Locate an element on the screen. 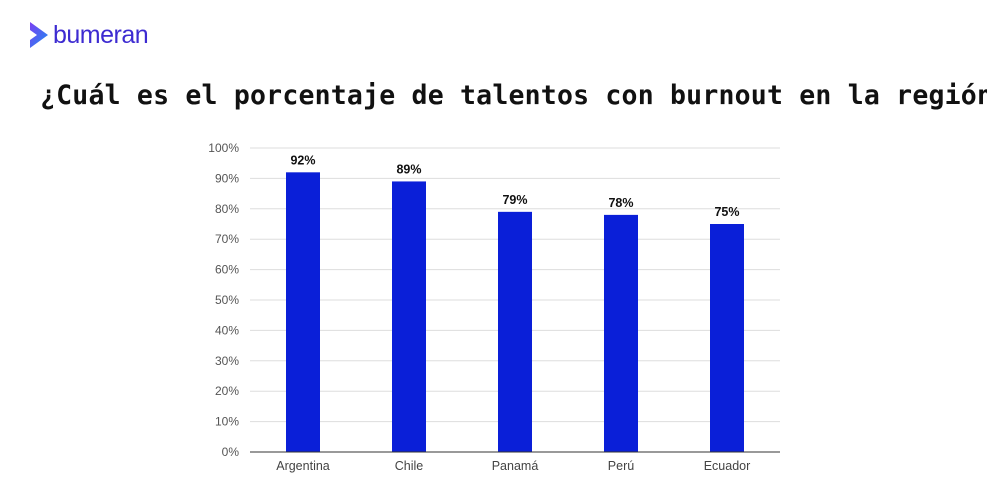  data-label: 78% is located at coordinates (620, 203).